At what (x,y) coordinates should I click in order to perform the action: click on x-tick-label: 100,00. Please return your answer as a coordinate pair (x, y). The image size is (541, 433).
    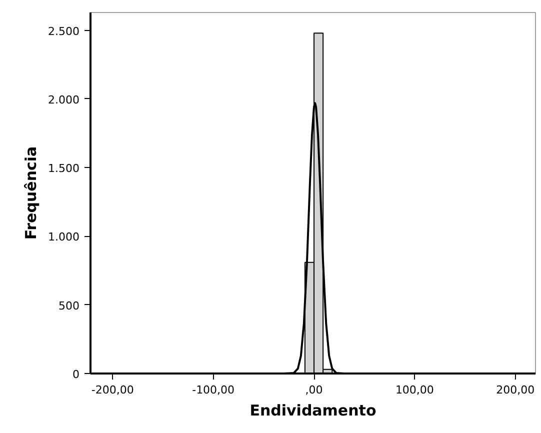
    Looking at the image, I should click on (414, 390).